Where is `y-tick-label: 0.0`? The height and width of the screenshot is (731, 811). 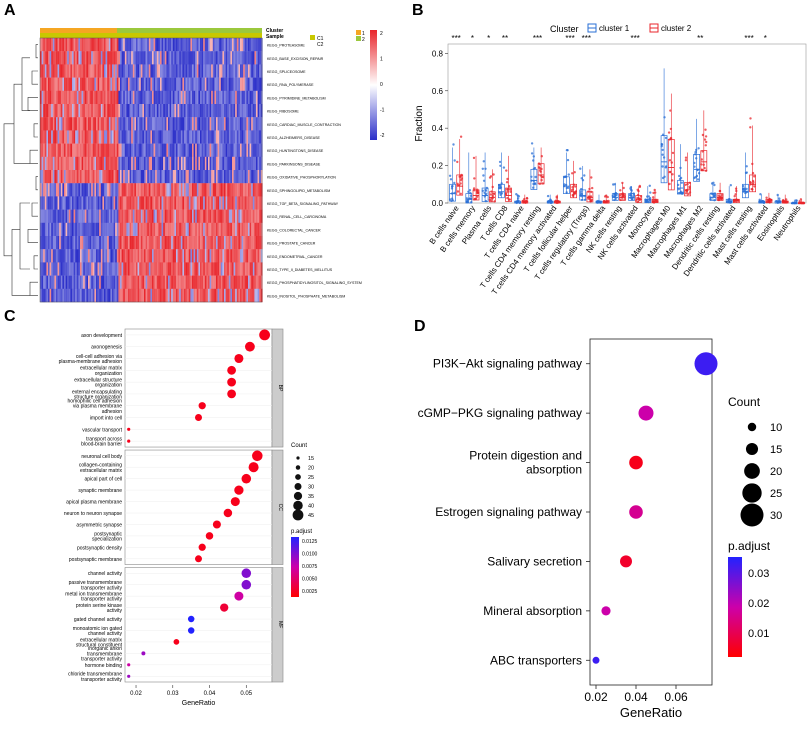 y-tick-label: 0.0 is located at coordinates (438, 203).